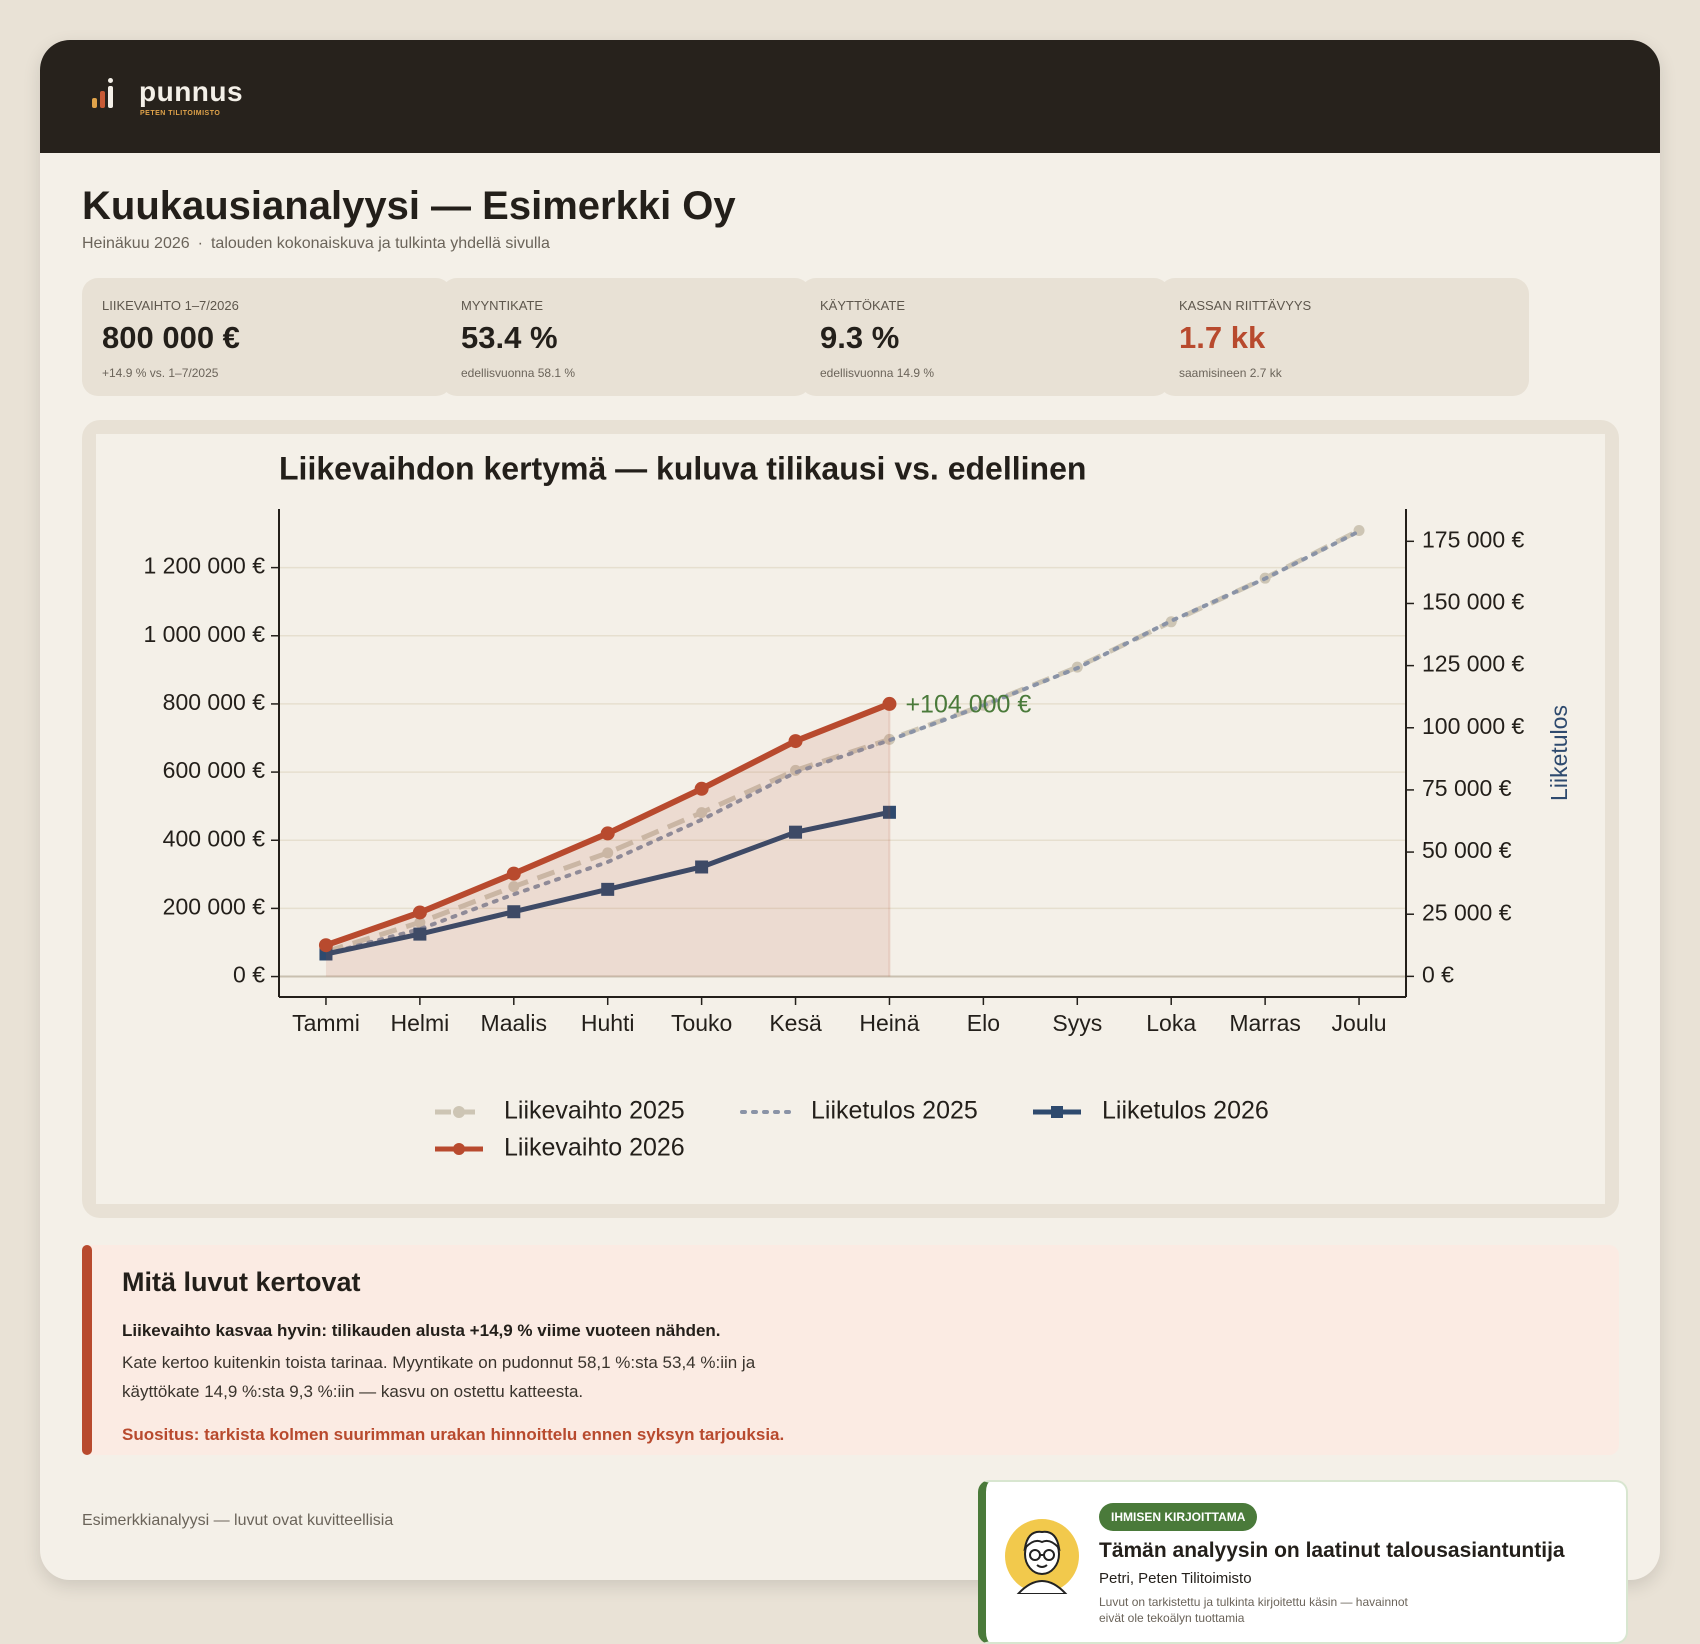 This screenshot has height=1644, width=1700. What do you see at coordinates (850, 96) in the screenshot?
I see `top-bar: punnus PETEN TILITOIMISTO` at bounding box center [850, 96].